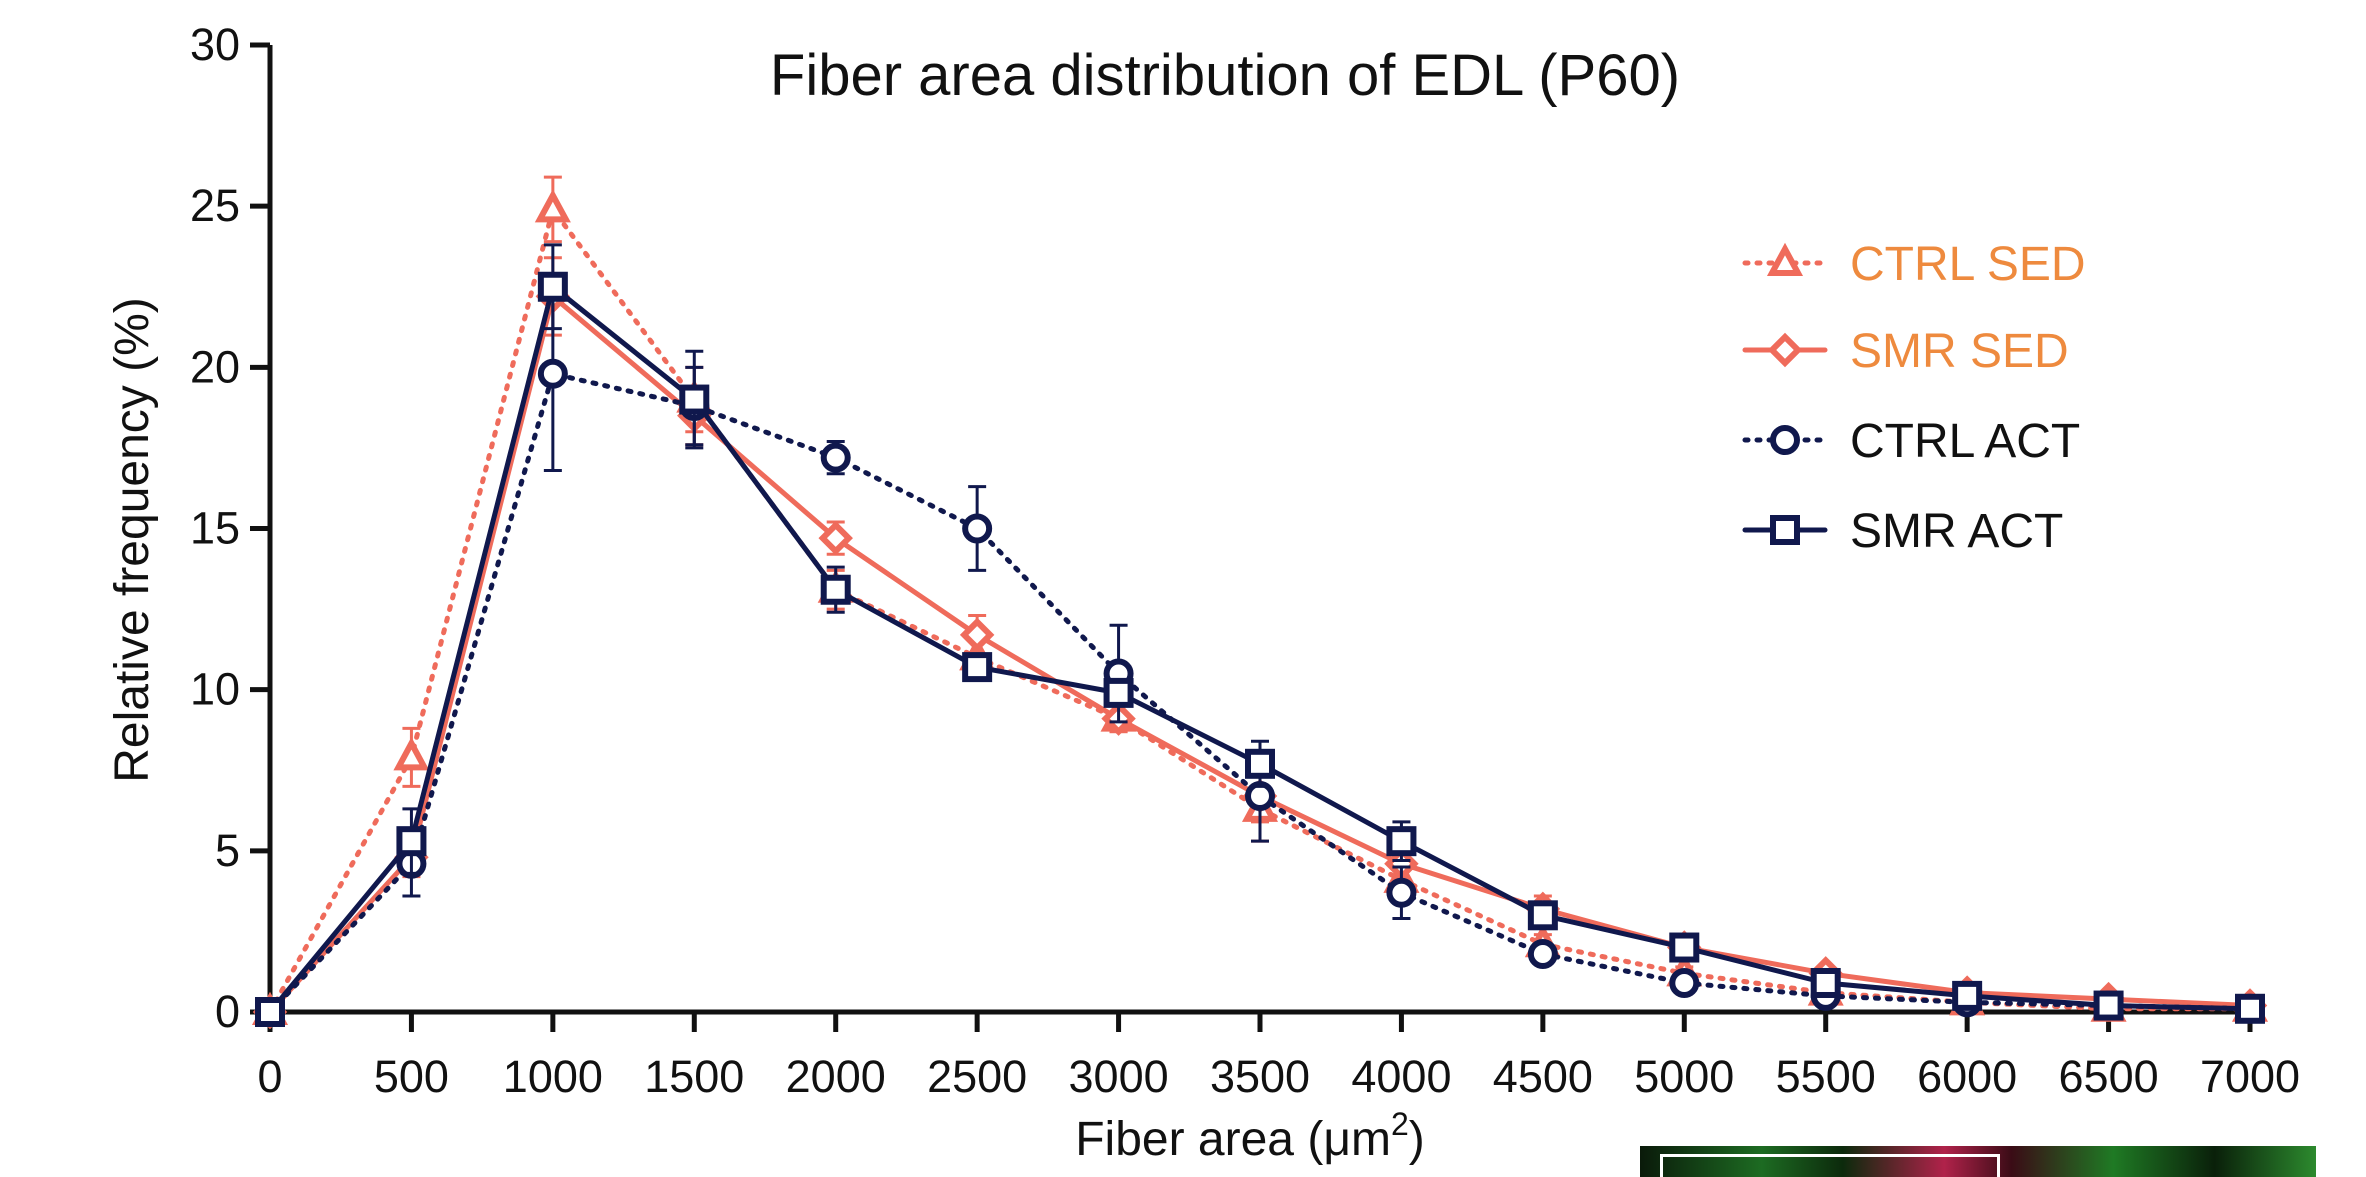 Image resolution: width=2366 pixels, height=1177 pixels. Describe the element at coordinates (227, 1011) in the screenshot. I see `y-tick-label: 0` at that location.